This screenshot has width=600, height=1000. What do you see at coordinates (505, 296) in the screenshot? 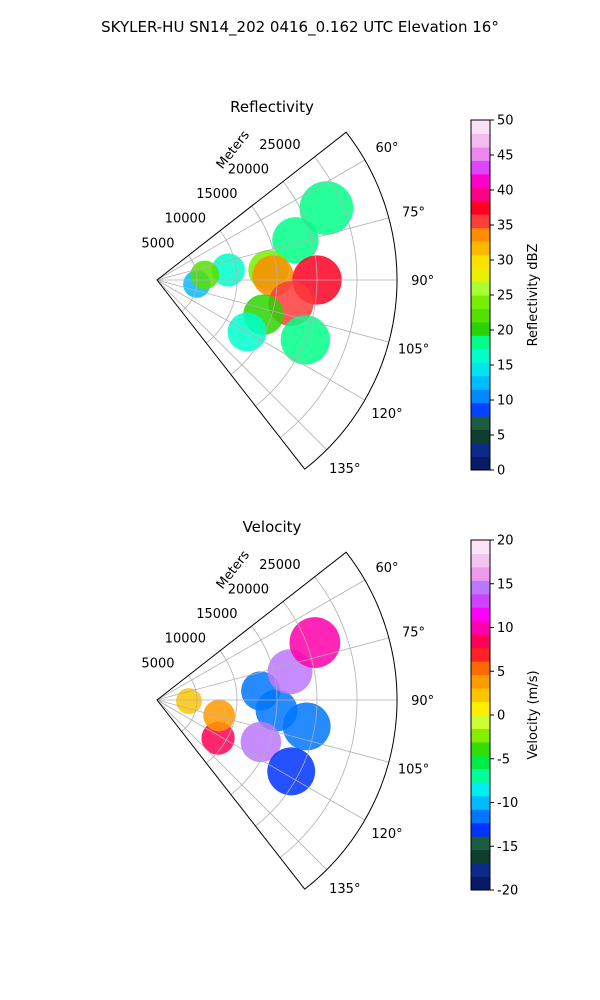
I see `colorbar-tick-label: 25` at bounding box center [505, 296].